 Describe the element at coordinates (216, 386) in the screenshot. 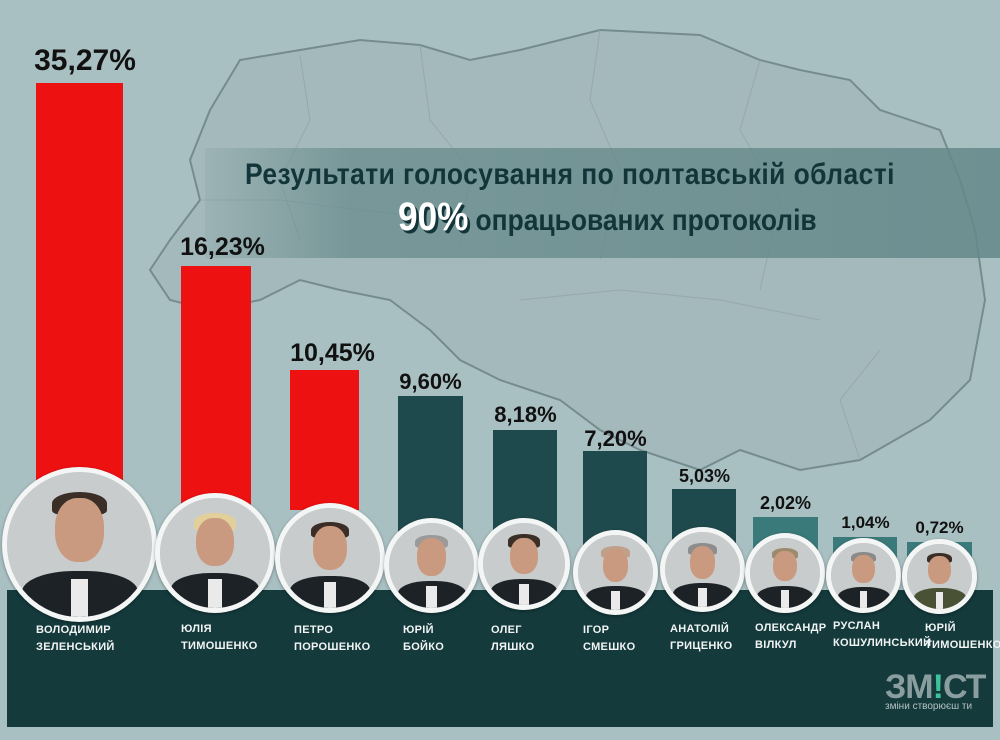

I see `bar-tymoshenko-yulia` at that location.